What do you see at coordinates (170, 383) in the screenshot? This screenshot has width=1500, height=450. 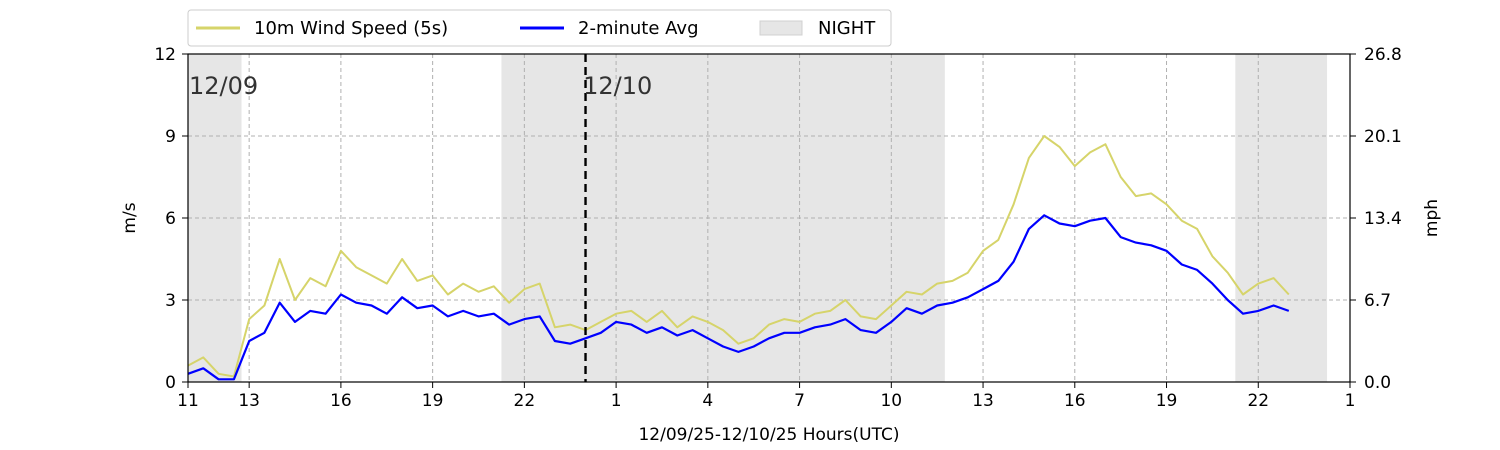 I see `y-tick-label: 0` at bounding box center [170, 383].